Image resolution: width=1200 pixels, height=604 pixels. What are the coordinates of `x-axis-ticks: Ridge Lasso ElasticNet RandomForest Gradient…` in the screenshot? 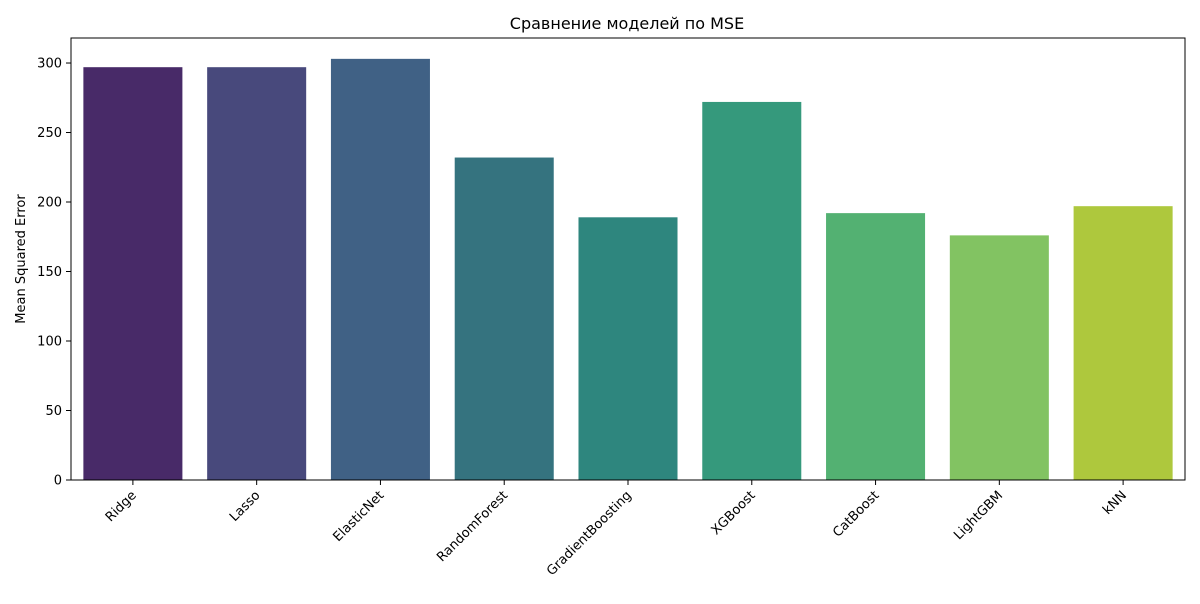 It's located at (616, 529).